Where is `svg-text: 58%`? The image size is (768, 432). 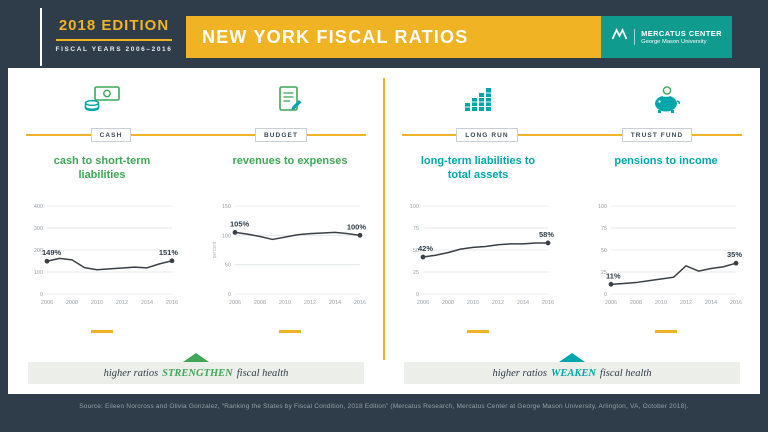 svg-text: 58% is located at coordinates (546, 234).